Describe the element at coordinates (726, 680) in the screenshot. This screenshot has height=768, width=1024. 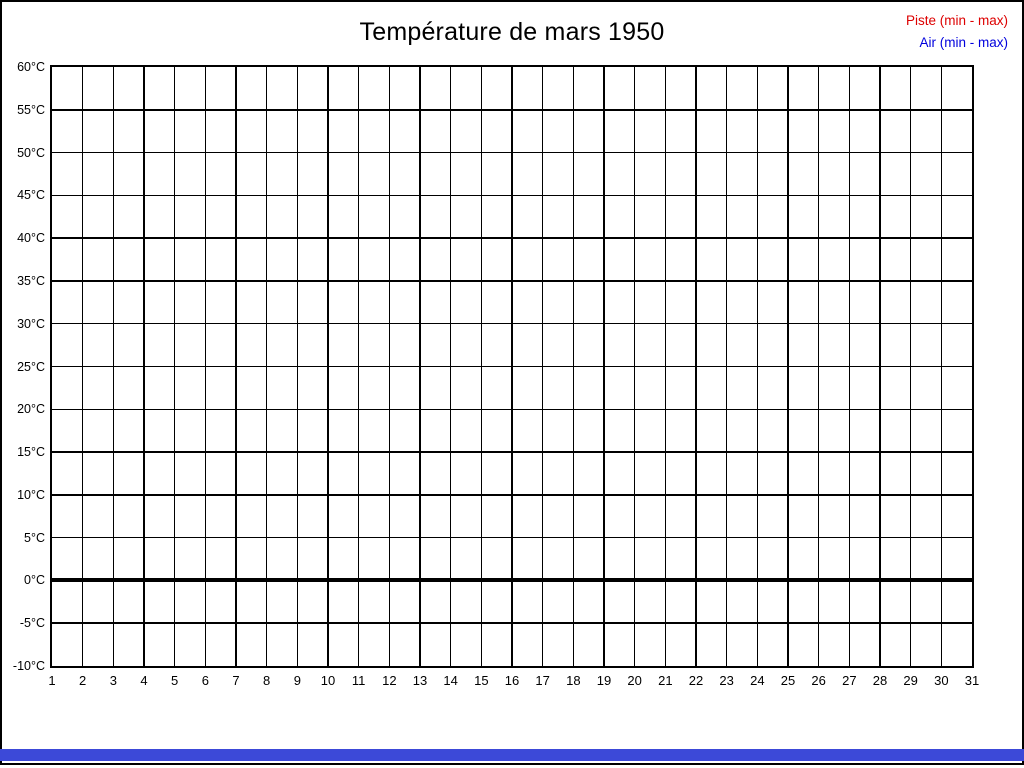
I see `x-tick-label: 23` at that location.